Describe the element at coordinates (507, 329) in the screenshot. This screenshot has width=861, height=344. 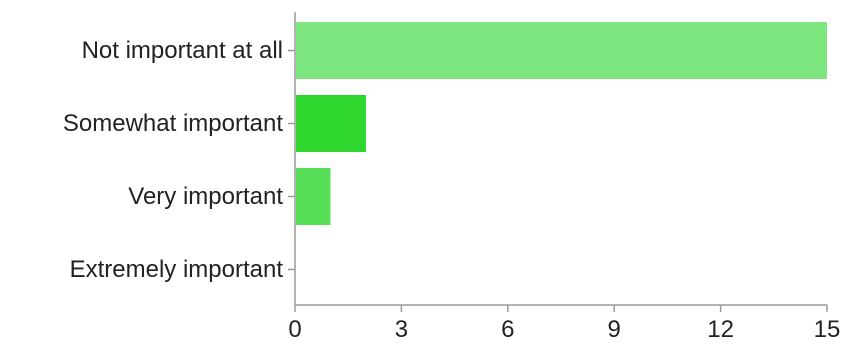
I see `x-tick-label-6: 6` at that location.